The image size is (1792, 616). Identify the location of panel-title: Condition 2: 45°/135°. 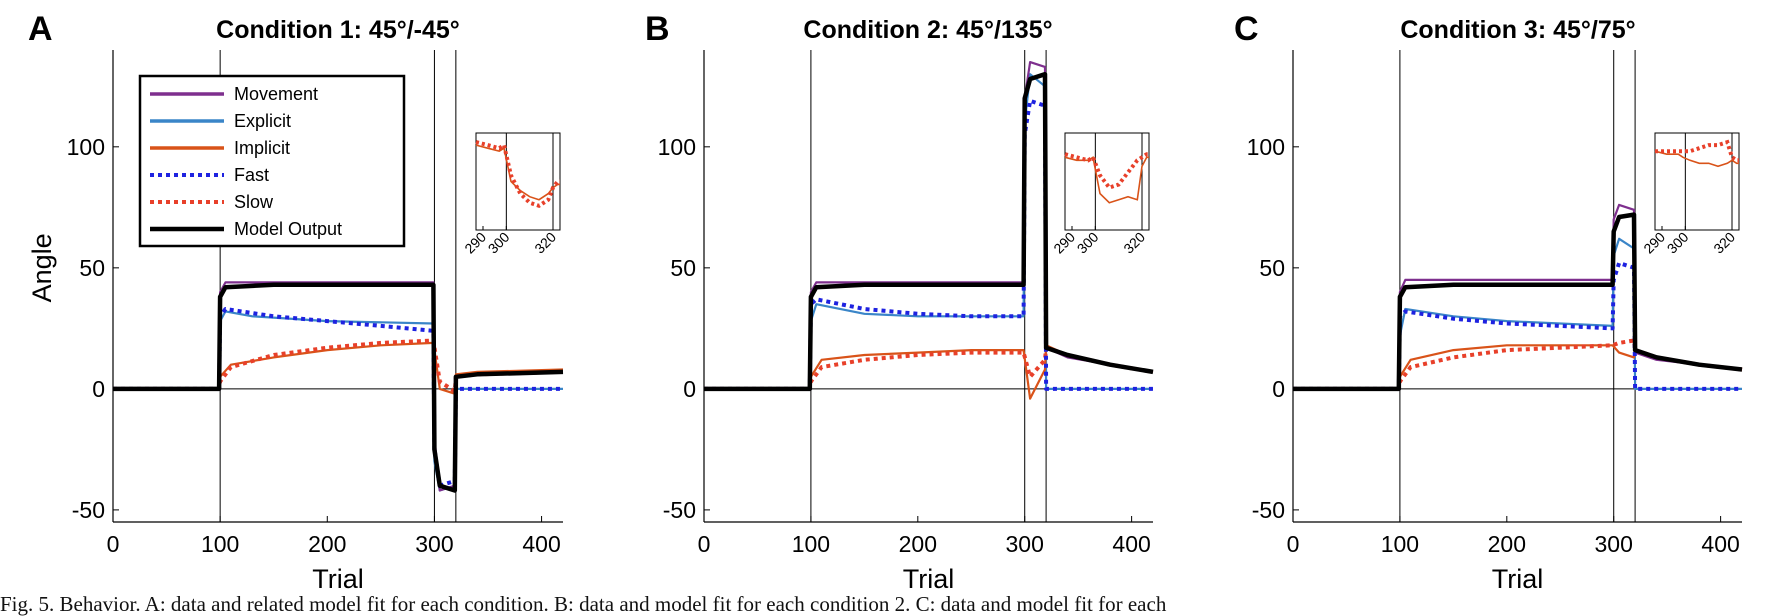
(927, 30).